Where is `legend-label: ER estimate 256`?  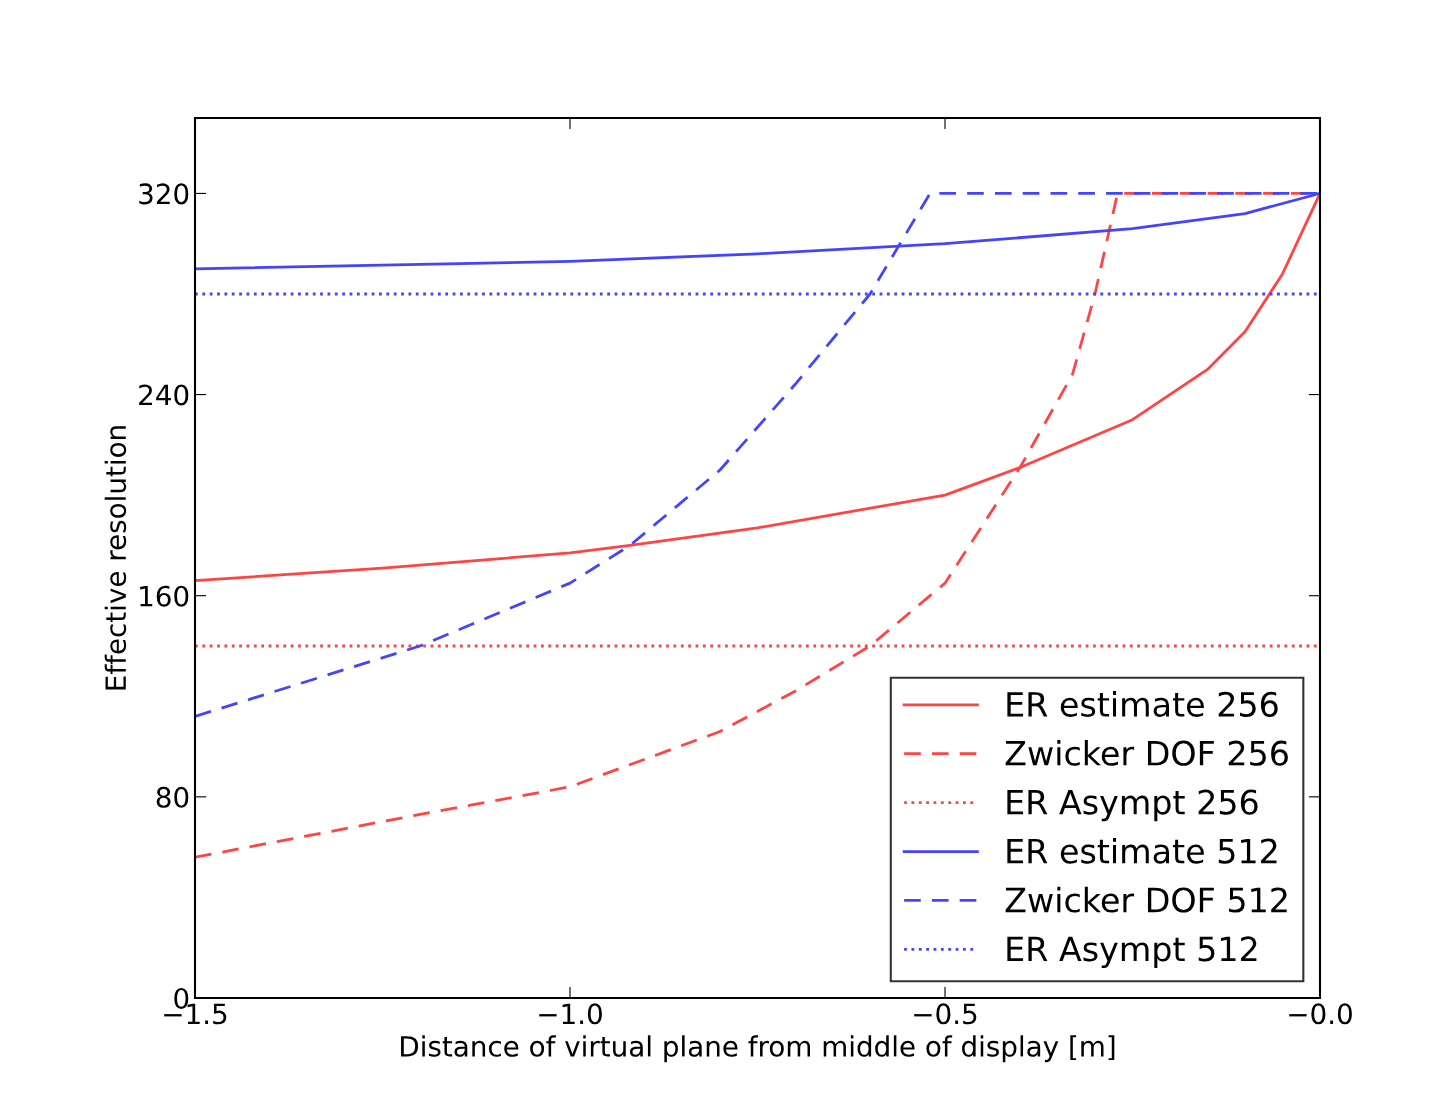 legend-label: ER estimate 256 is located at coordinates (1142, 704).